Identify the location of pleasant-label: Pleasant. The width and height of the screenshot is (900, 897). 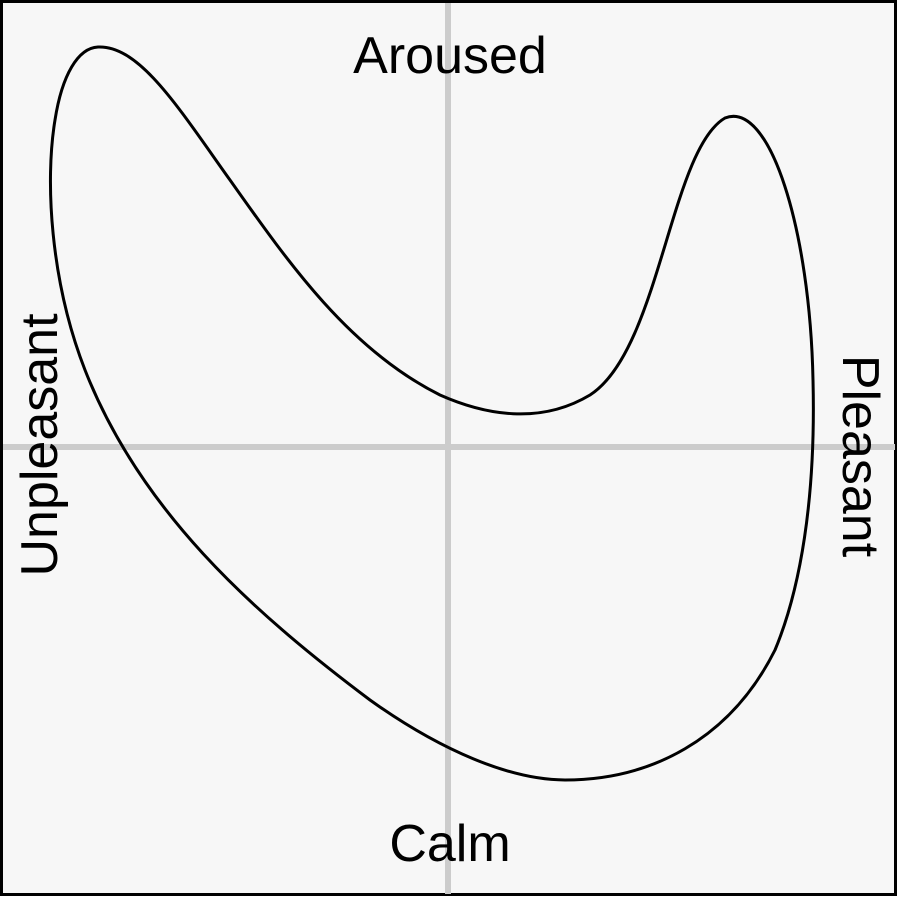
(860, 456).